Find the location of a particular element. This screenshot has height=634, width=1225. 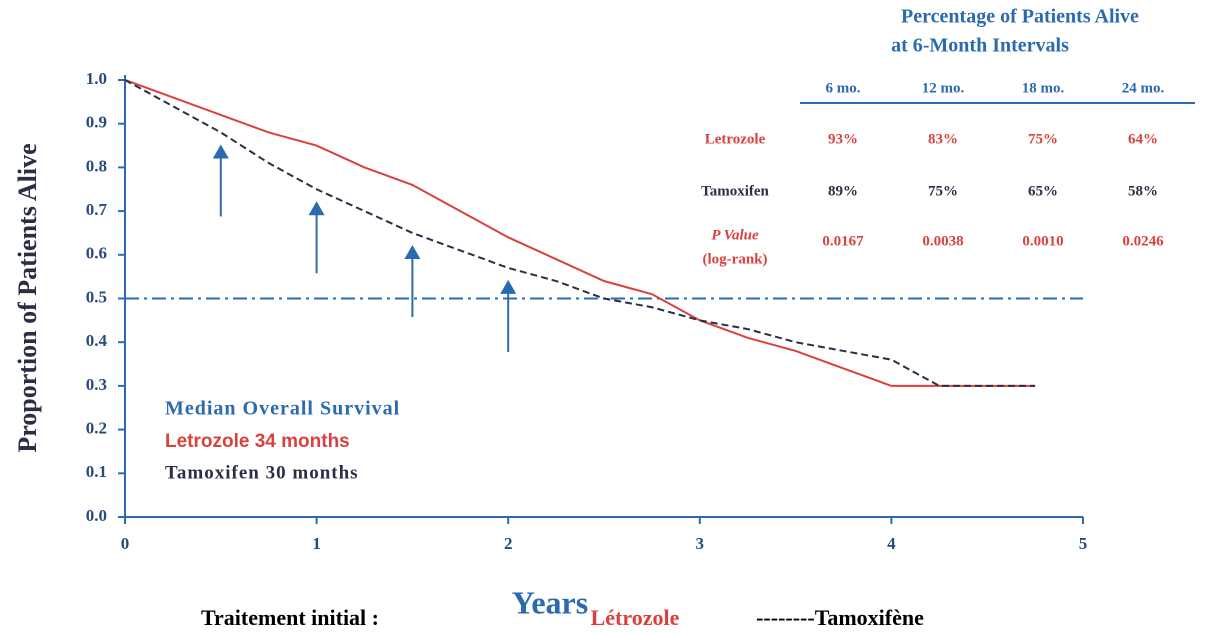

y-tick-label: 0.1 is located at coordinates (96, 471).